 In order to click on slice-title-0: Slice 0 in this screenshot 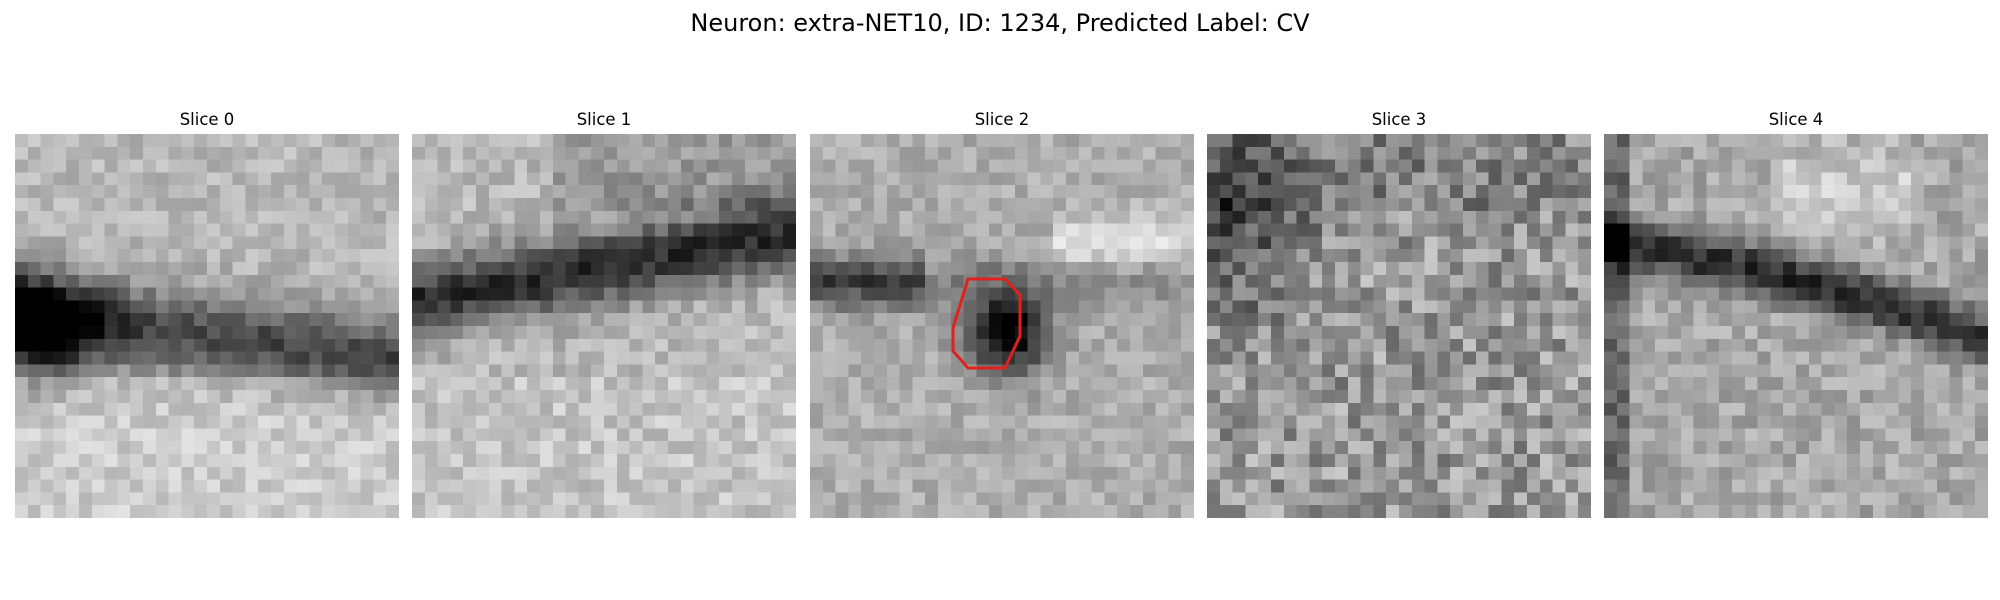, I will do `click(207, 119)`.